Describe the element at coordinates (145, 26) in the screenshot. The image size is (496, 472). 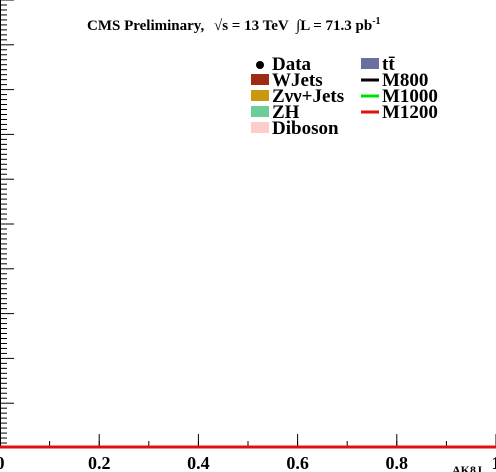
I see `title-prefix: CMS Preliminary,` at that location.